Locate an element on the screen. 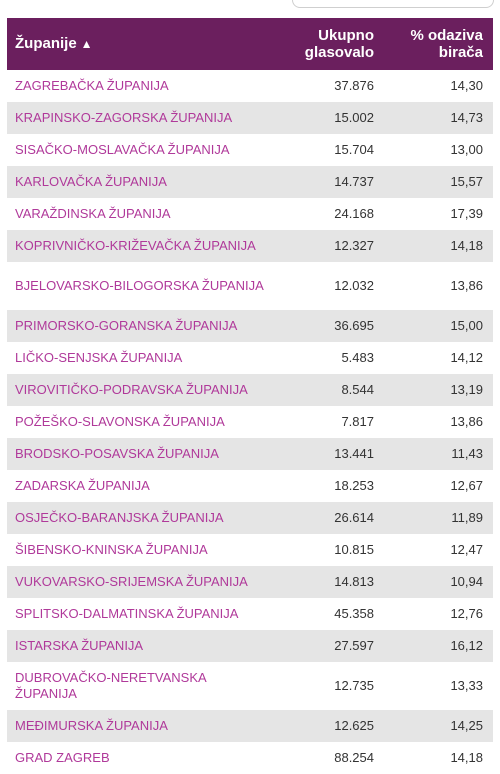 Image resolution: width=500 pixels, height=774 pixels. table-row: KRAPINSKO-ZAGORSKA ŽUPANIJA 15.002 14,73 is located at coordinates (250, 118).